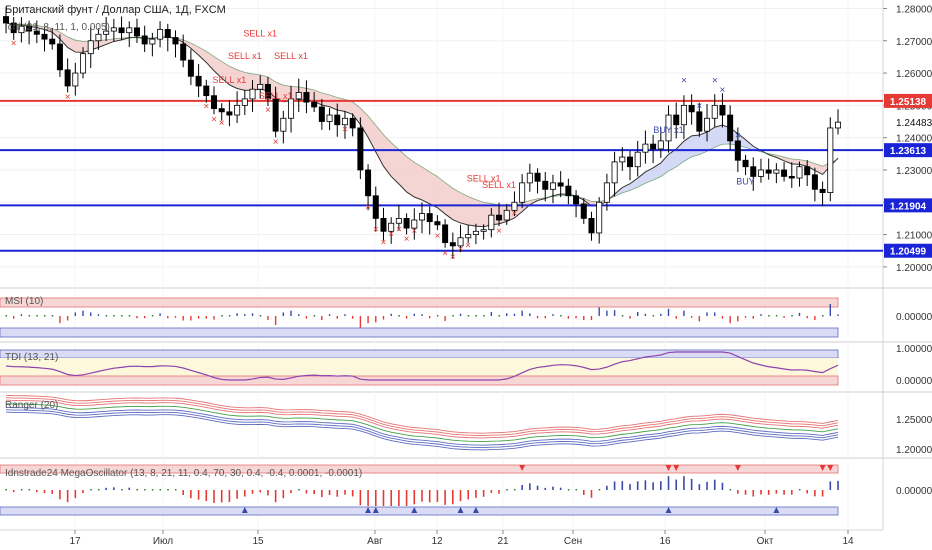  What do you see at coordinates (419, 354) in the screenshot?
I see `tdi-upper-band` at bounding box center [419, 354].